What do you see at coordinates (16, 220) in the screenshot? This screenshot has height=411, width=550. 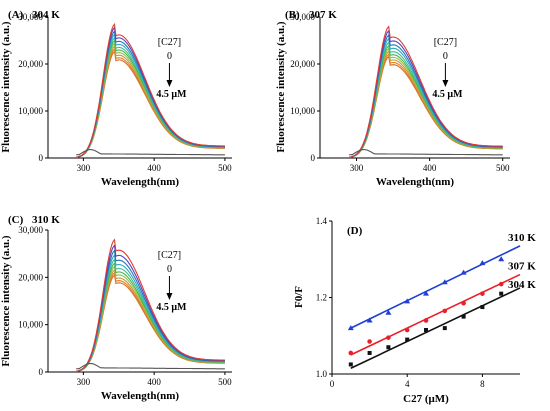 I see `panel-label: (C)` at bounding box center [16, 220].